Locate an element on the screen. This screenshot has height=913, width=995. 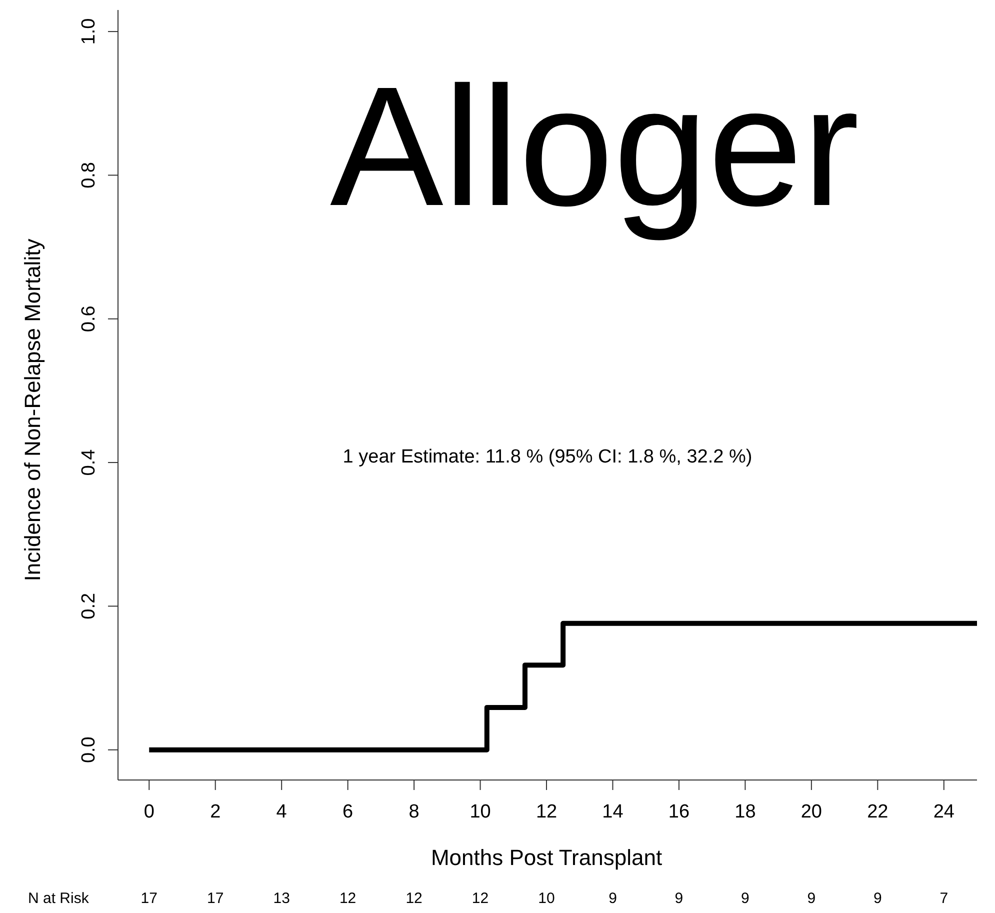
y-tick-label: 0.8 is located at coordinates (89, 175).